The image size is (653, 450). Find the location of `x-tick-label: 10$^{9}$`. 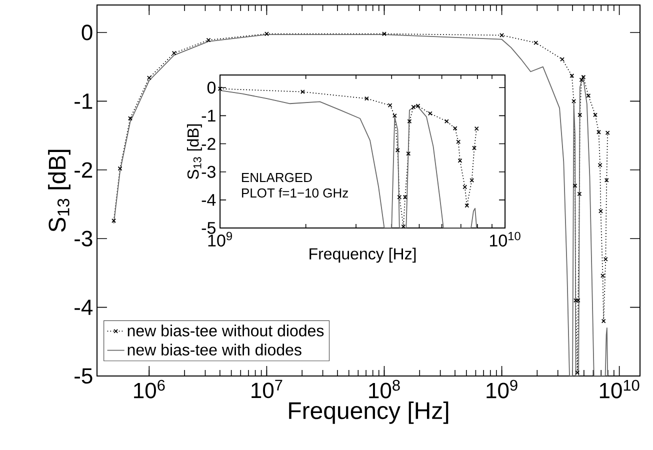

x-tick-label: 10$^{9}$ is located at coordinates (502, 389).